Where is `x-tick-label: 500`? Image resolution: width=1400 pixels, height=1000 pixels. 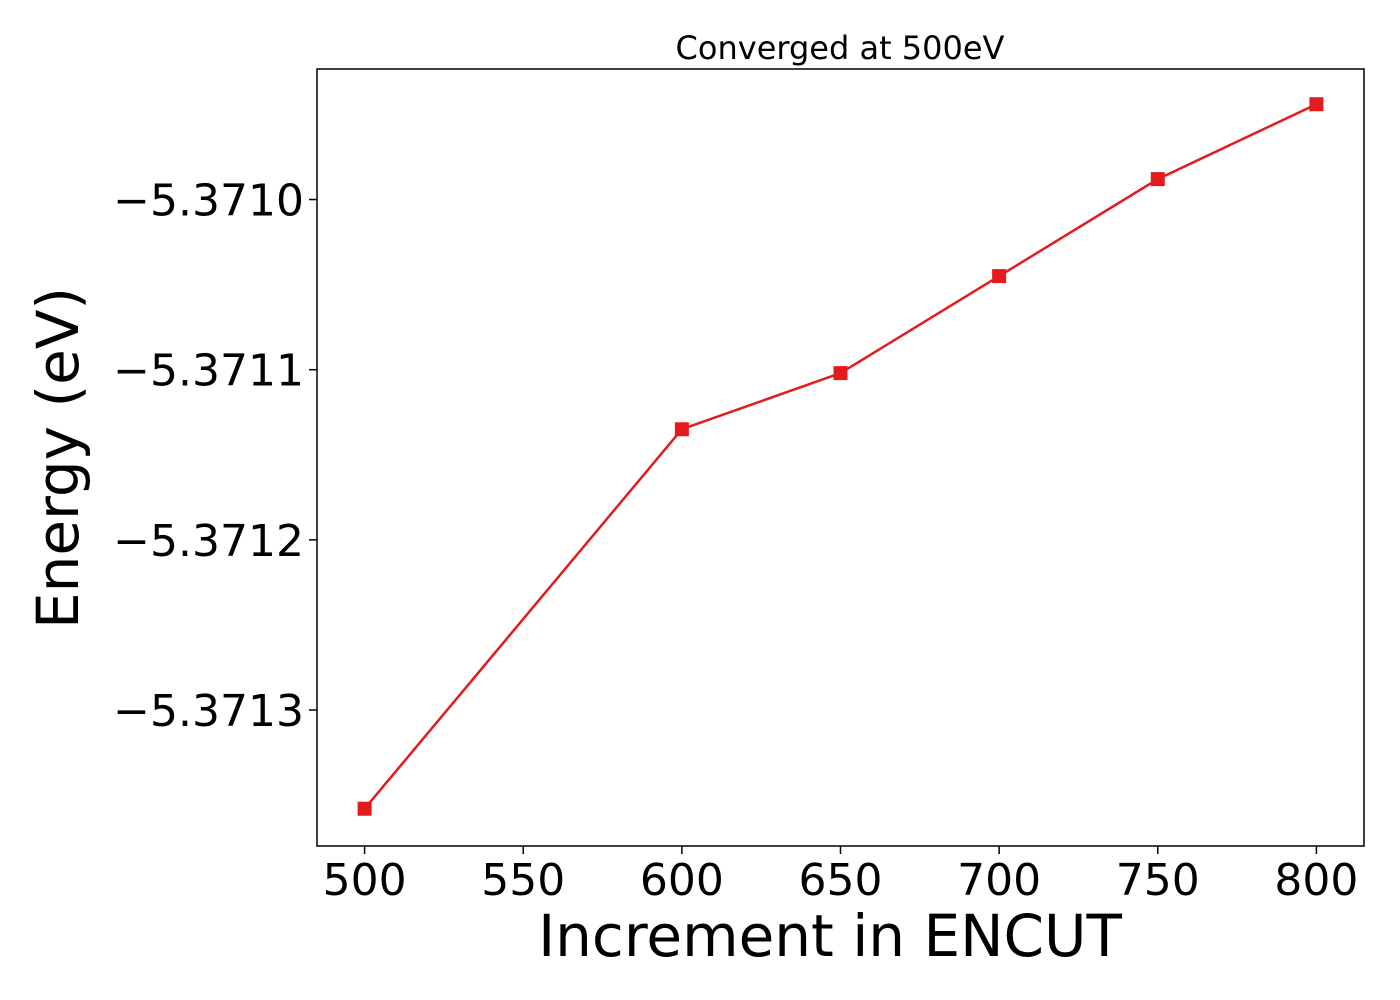
x-tick-label: 500 is located at coordinates (365, 880).